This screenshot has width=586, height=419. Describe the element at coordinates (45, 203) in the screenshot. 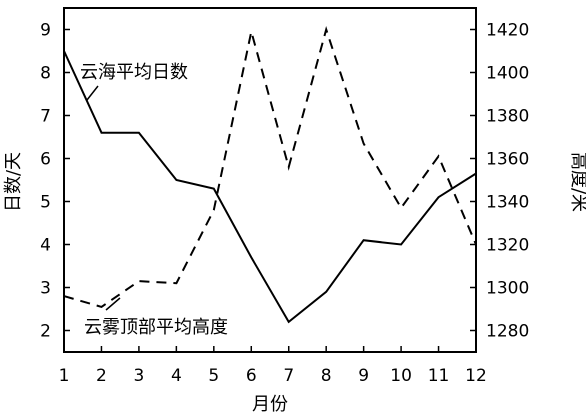

I see `left-tick-label: 5` at that location.